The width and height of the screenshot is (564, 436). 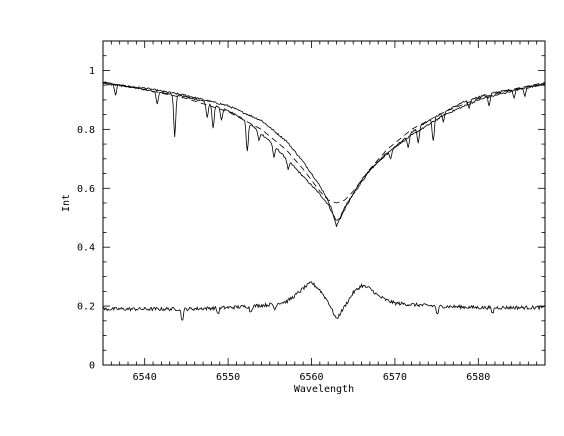 I want to click on x-tick-label: 6550, so click(x=228, y=377).